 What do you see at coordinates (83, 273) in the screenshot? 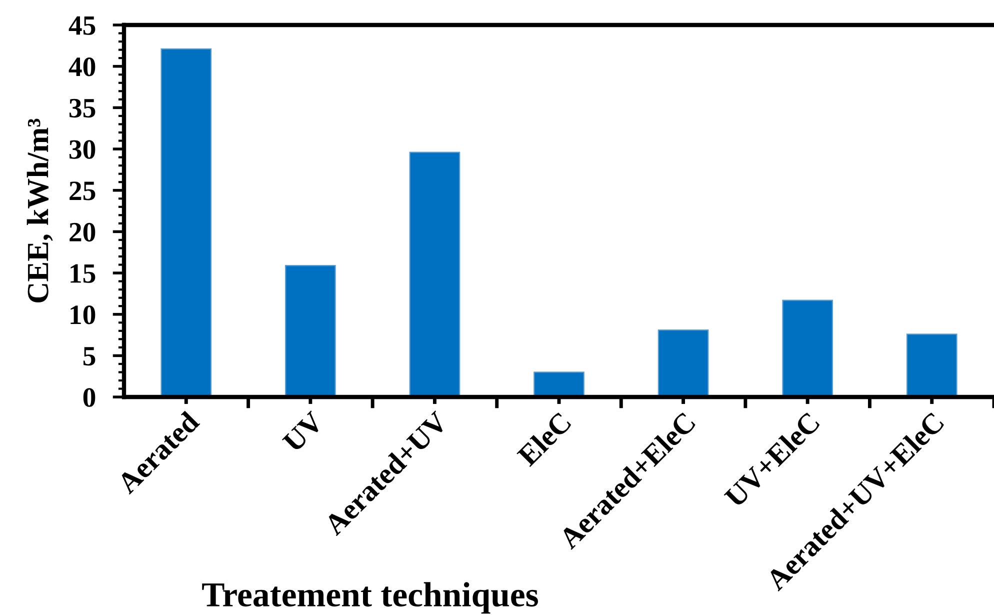
I see `y-tick-label: 15` at bounding box center [83, 273].